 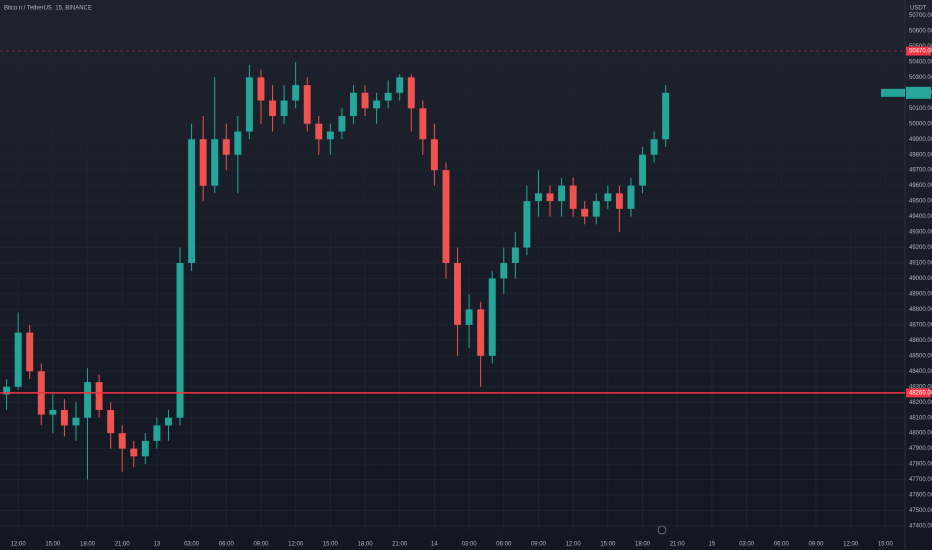 What do you see at coordinates (920, 217) in the screenshot?
I see `y-tick-label: 49400.00` at bounding box center [920, 217].